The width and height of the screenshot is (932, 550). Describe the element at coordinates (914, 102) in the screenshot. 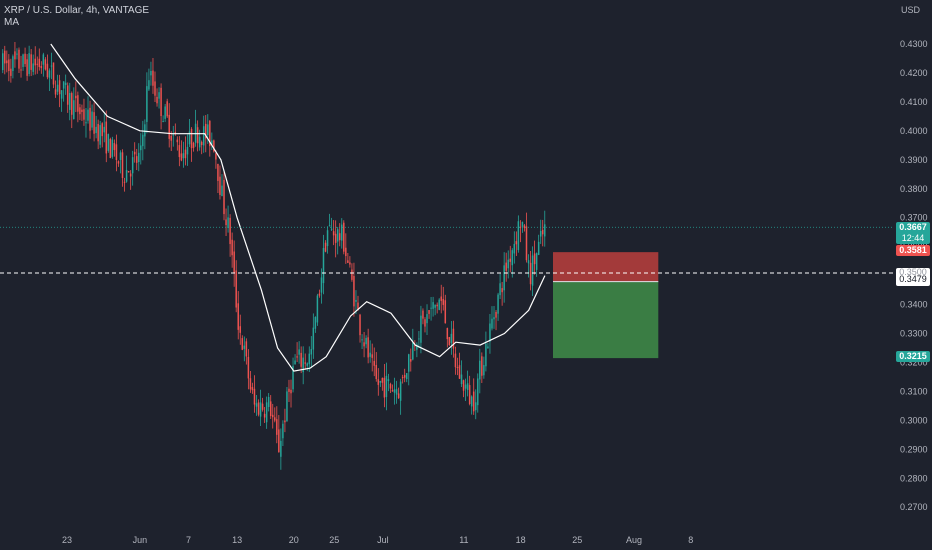

I see `price-tick-label: 0.4100` at that location.